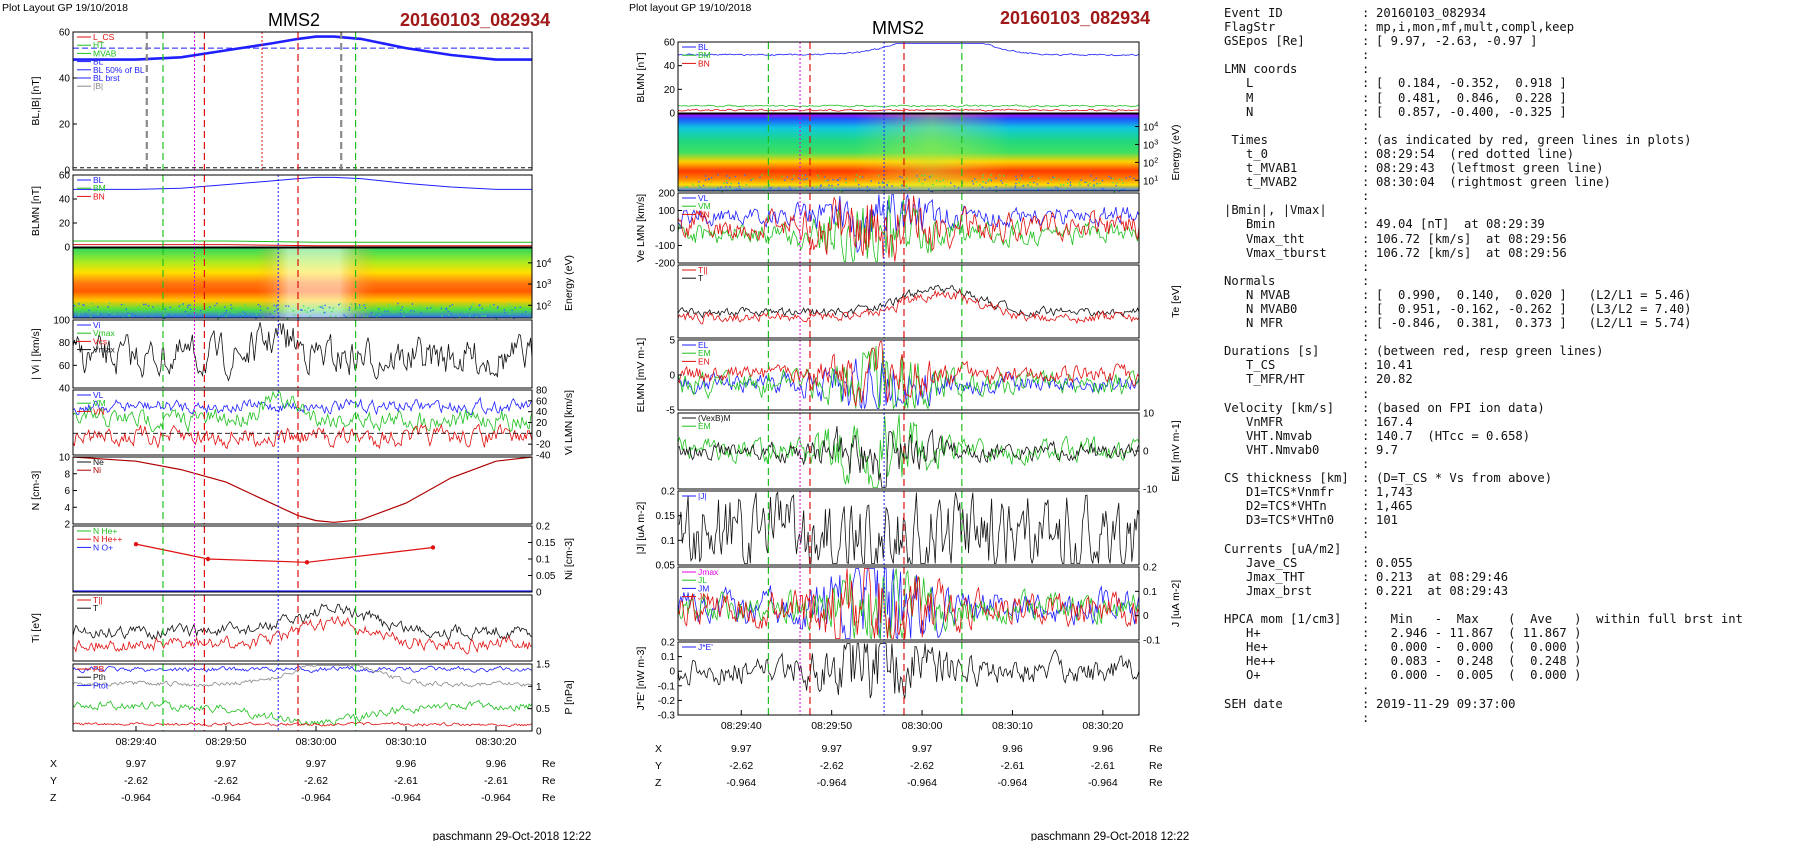 Image resolution: width=1804 pixels, height=841 pixels. What do you see at coordinates (641, 679) in the screenshot?
I see `y-axis-label: J*E' [nW m-3]` at bounding box center [641, 679].